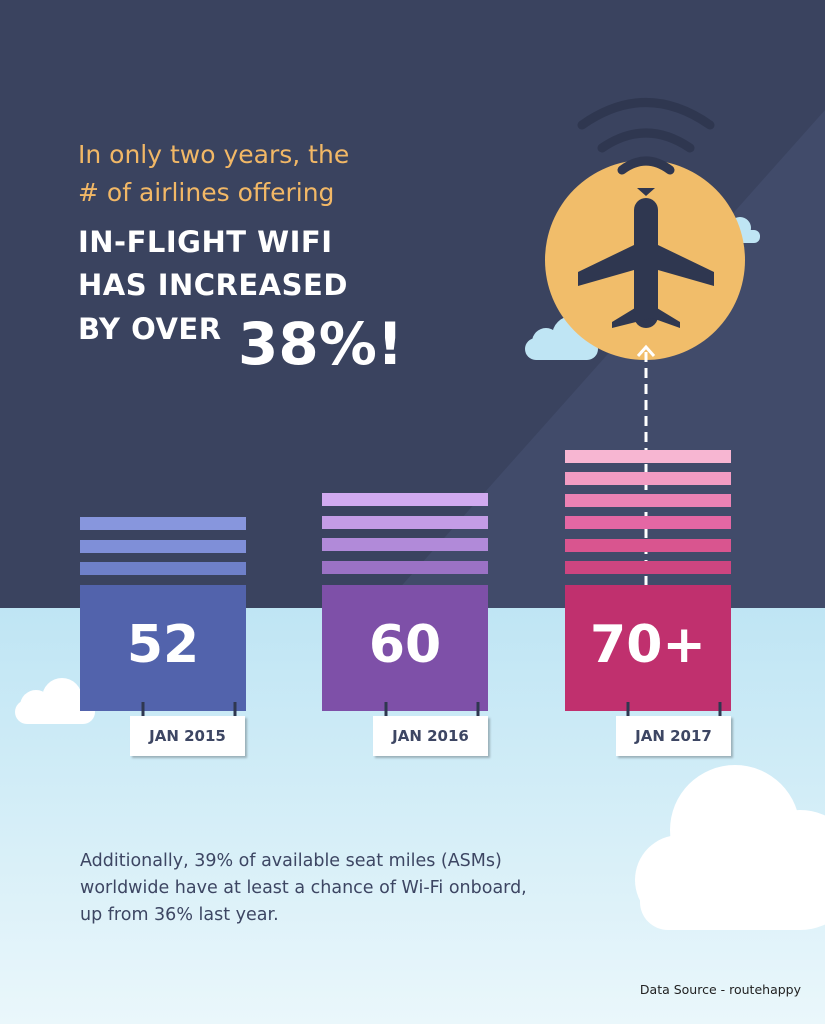  What do you see at coordinates (179, 915) in the screenshot?
I see `note-line: up from 36% last year.` at bounding box center [179, 915].